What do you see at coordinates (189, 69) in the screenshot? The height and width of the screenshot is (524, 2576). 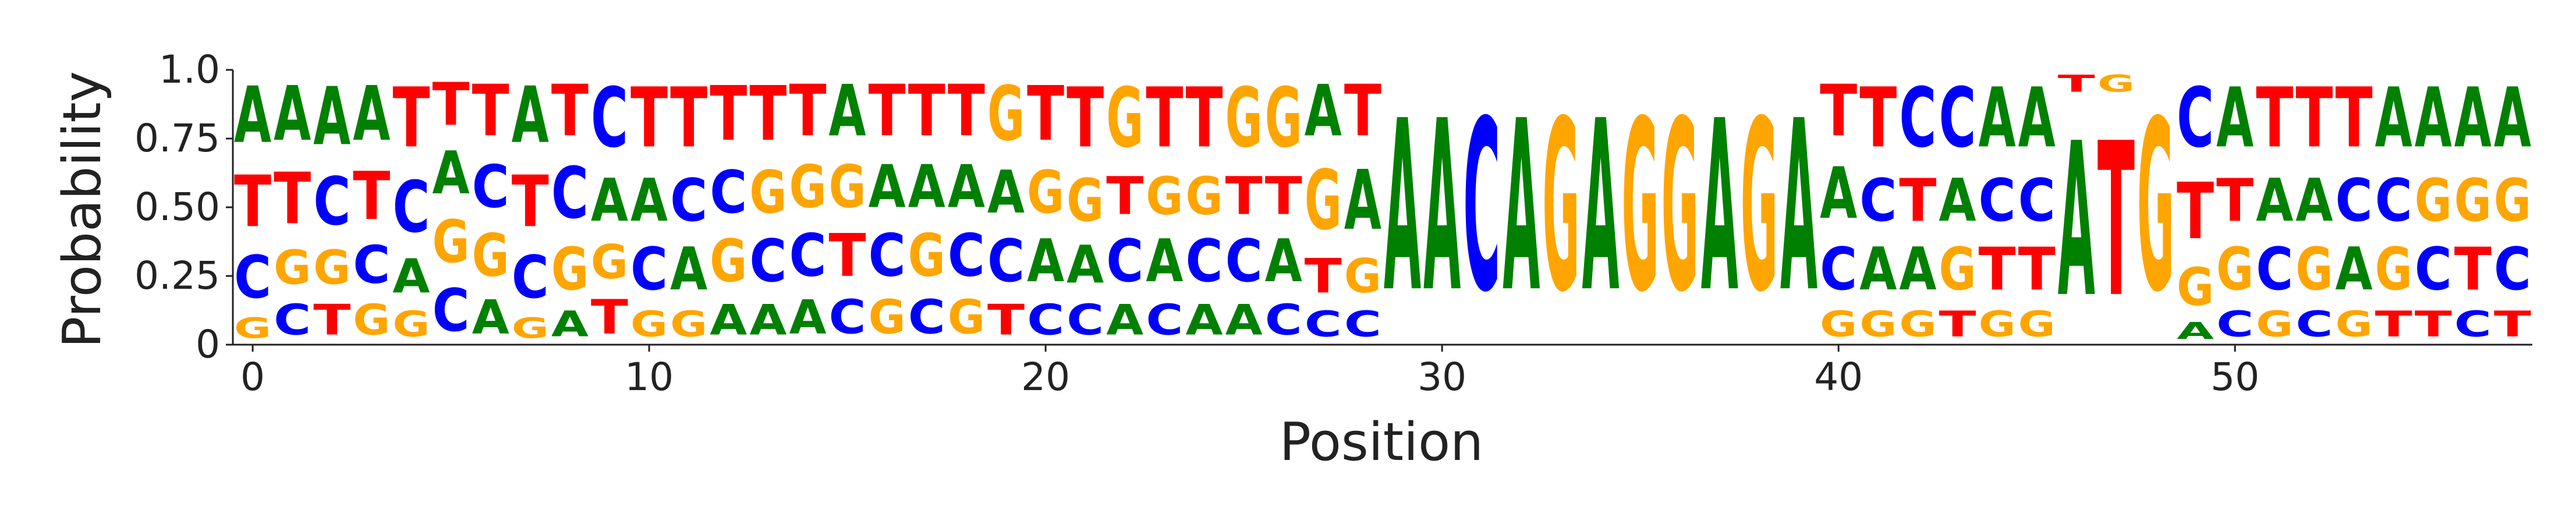 I see `y-tick-label: 1.0` at bounding box center [189, 69].